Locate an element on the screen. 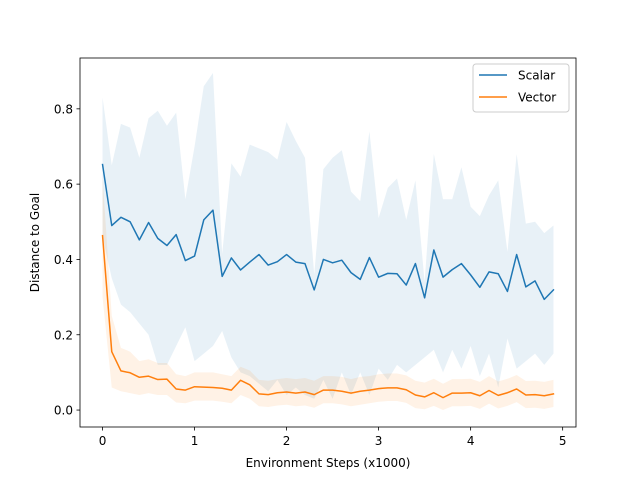 Image resolution: width=640 pixels, height=480 pixels. x-tick-label: 1 is located at coordinates (195, 441).